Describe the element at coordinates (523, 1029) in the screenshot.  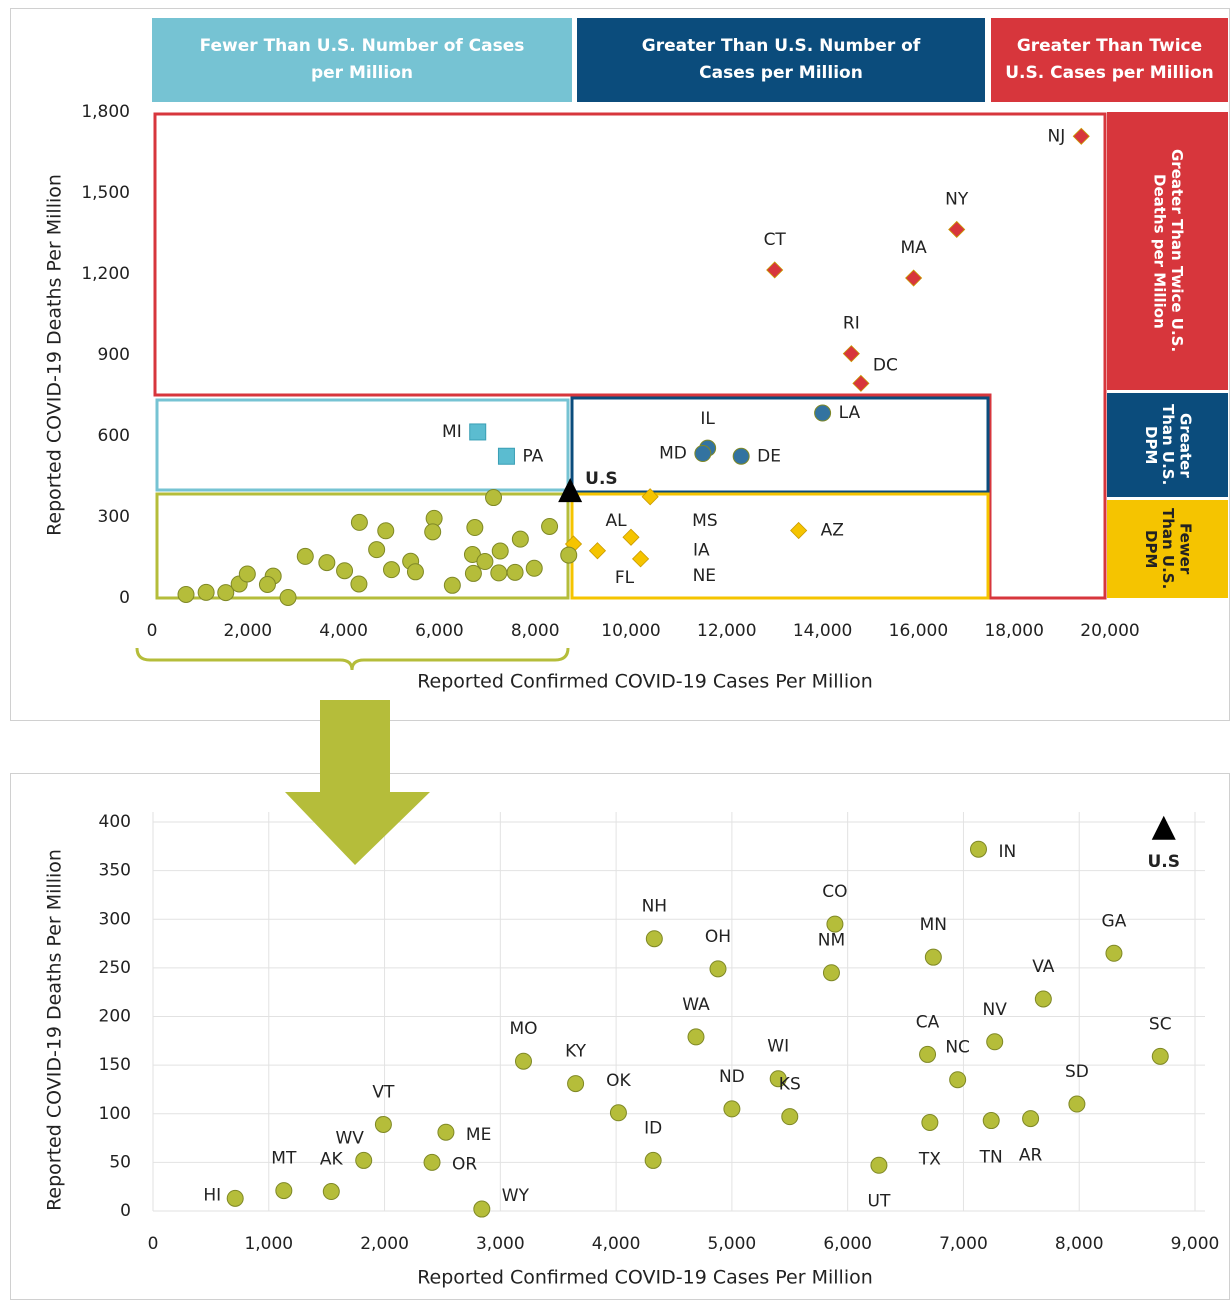
I see `point-label: MO` at that location.